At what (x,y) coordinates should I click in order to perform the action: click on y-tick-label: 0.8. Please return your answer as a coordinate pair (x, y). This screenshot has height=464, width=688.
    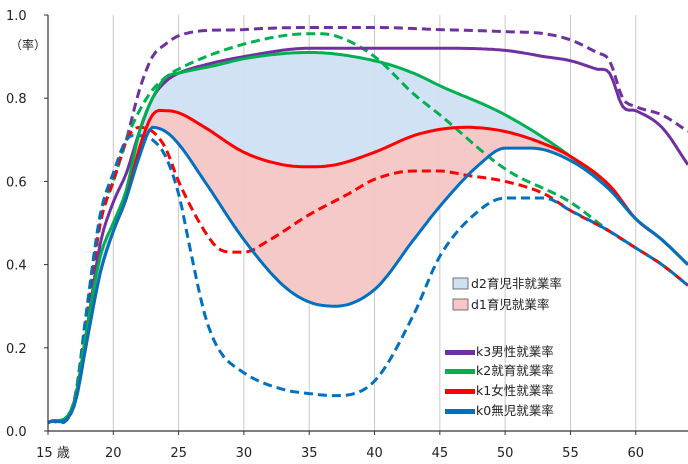
    Looking at the image, I should click on (16, 99).